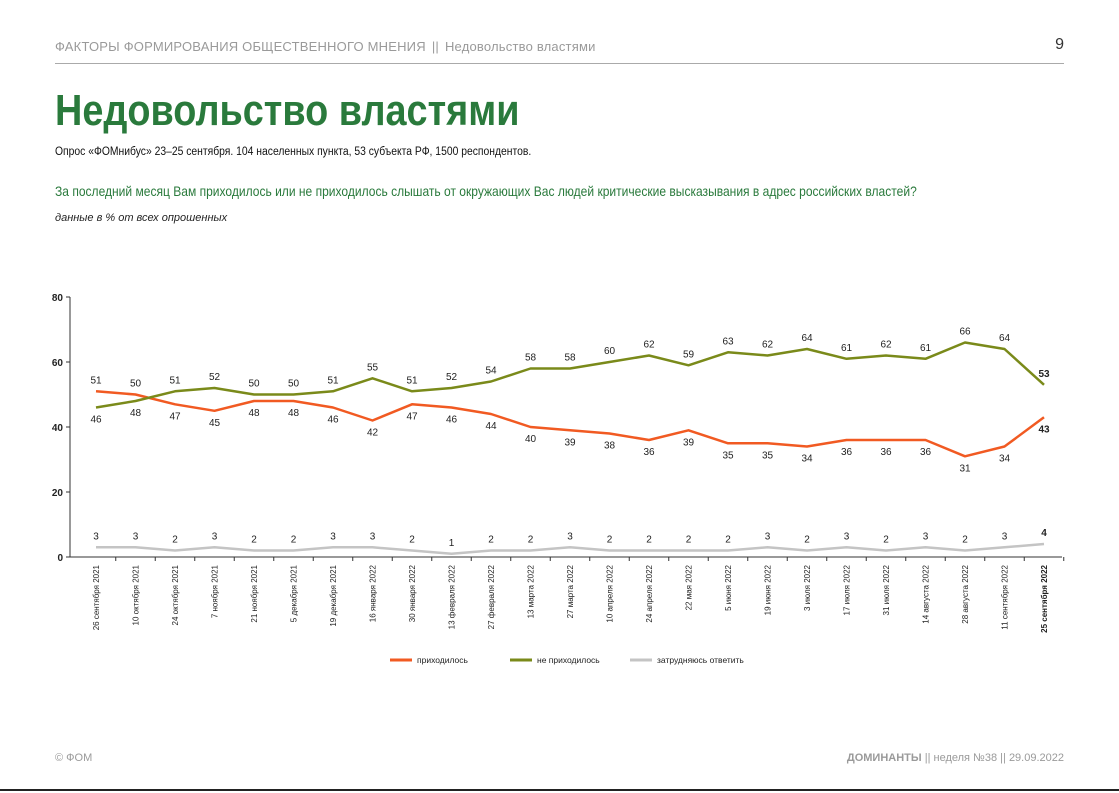 This screenshot has height=793, width=1119. Describe the element at coordinates (610, 446) in the screenshot. I see `data-label: 38` at that location.